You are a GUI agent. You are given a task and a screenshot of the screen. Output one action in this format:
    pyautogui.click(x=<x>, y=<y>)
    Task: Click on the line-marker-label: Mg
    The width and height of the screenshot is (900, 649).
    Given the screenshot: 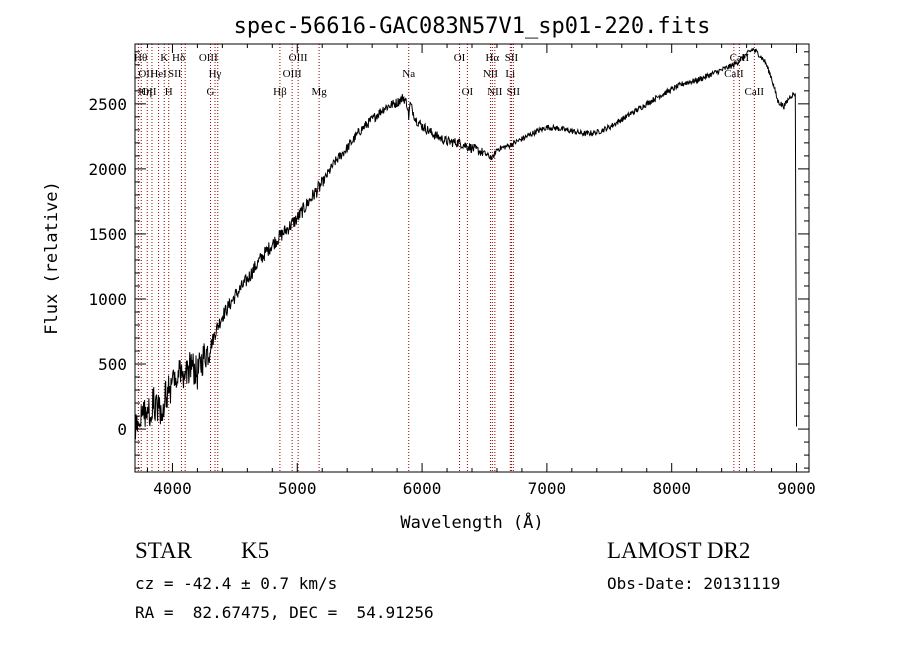 What is the action you would take?
    pyautogui.click(x=319, y=92)
    